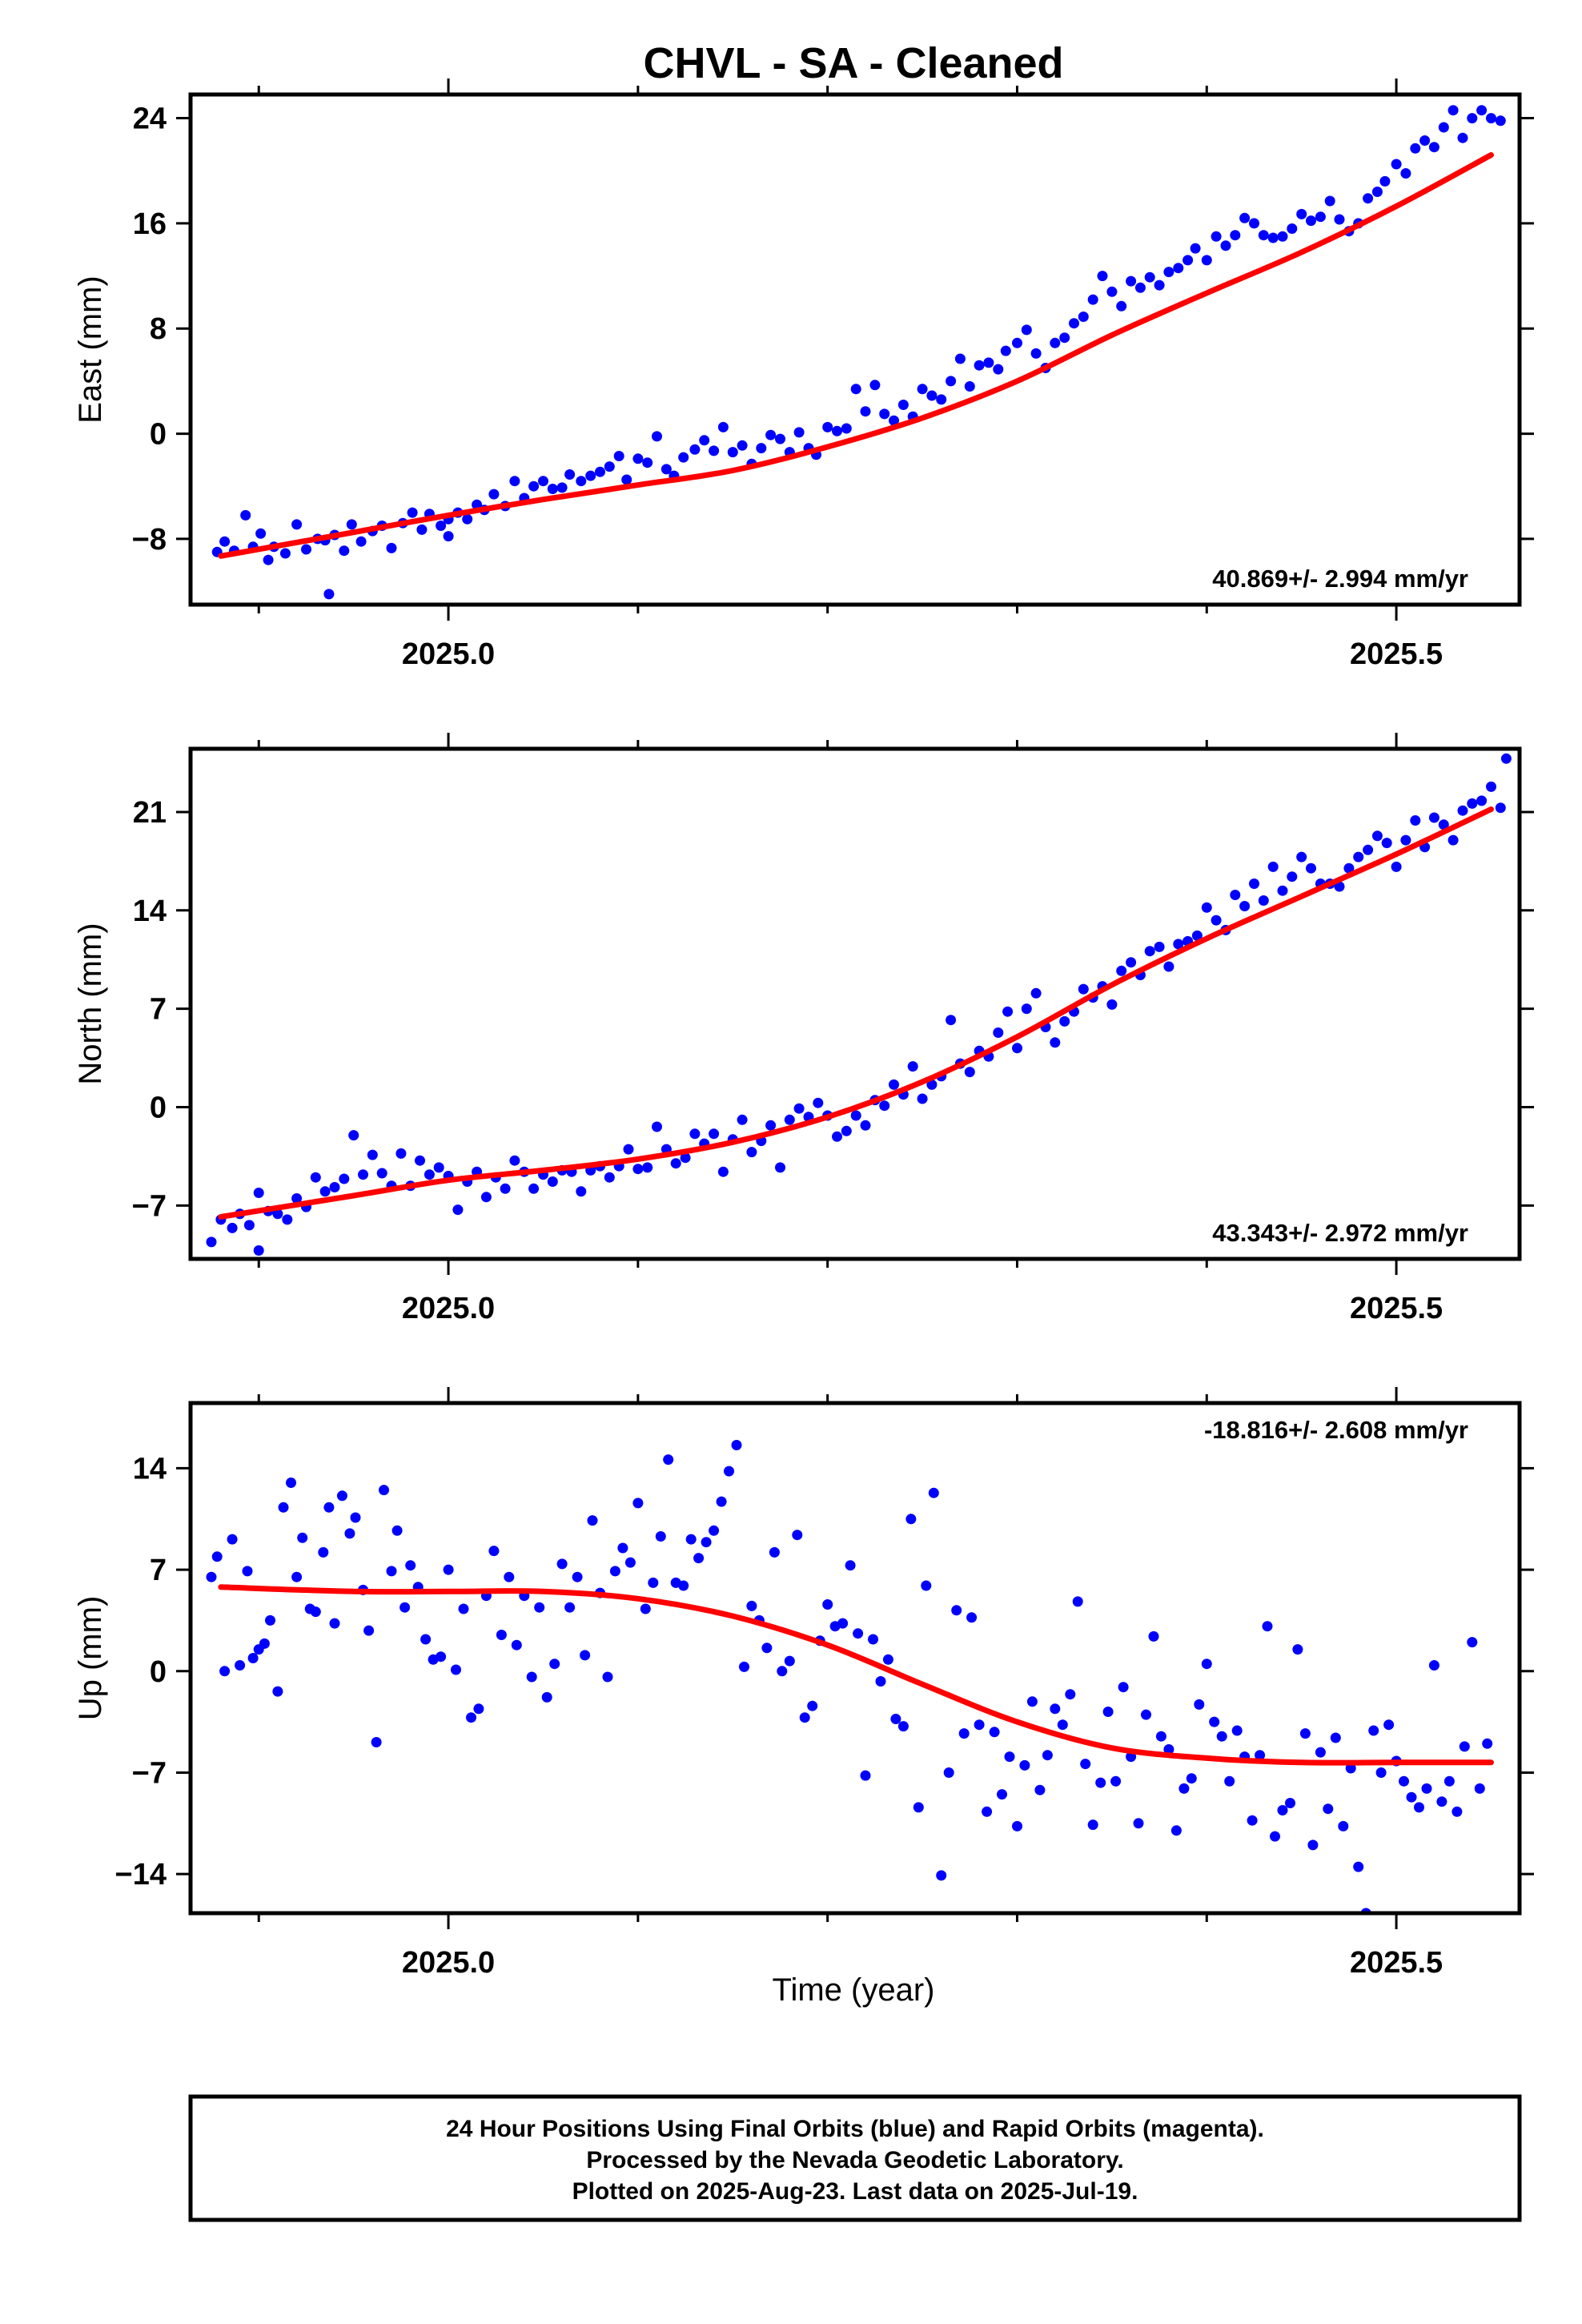 This screenshot has height=2324, width=1582. Describe the element at coordinates (448, 1963) in the screenshot. I see `up-xtick-label: 2025.0` at that location.